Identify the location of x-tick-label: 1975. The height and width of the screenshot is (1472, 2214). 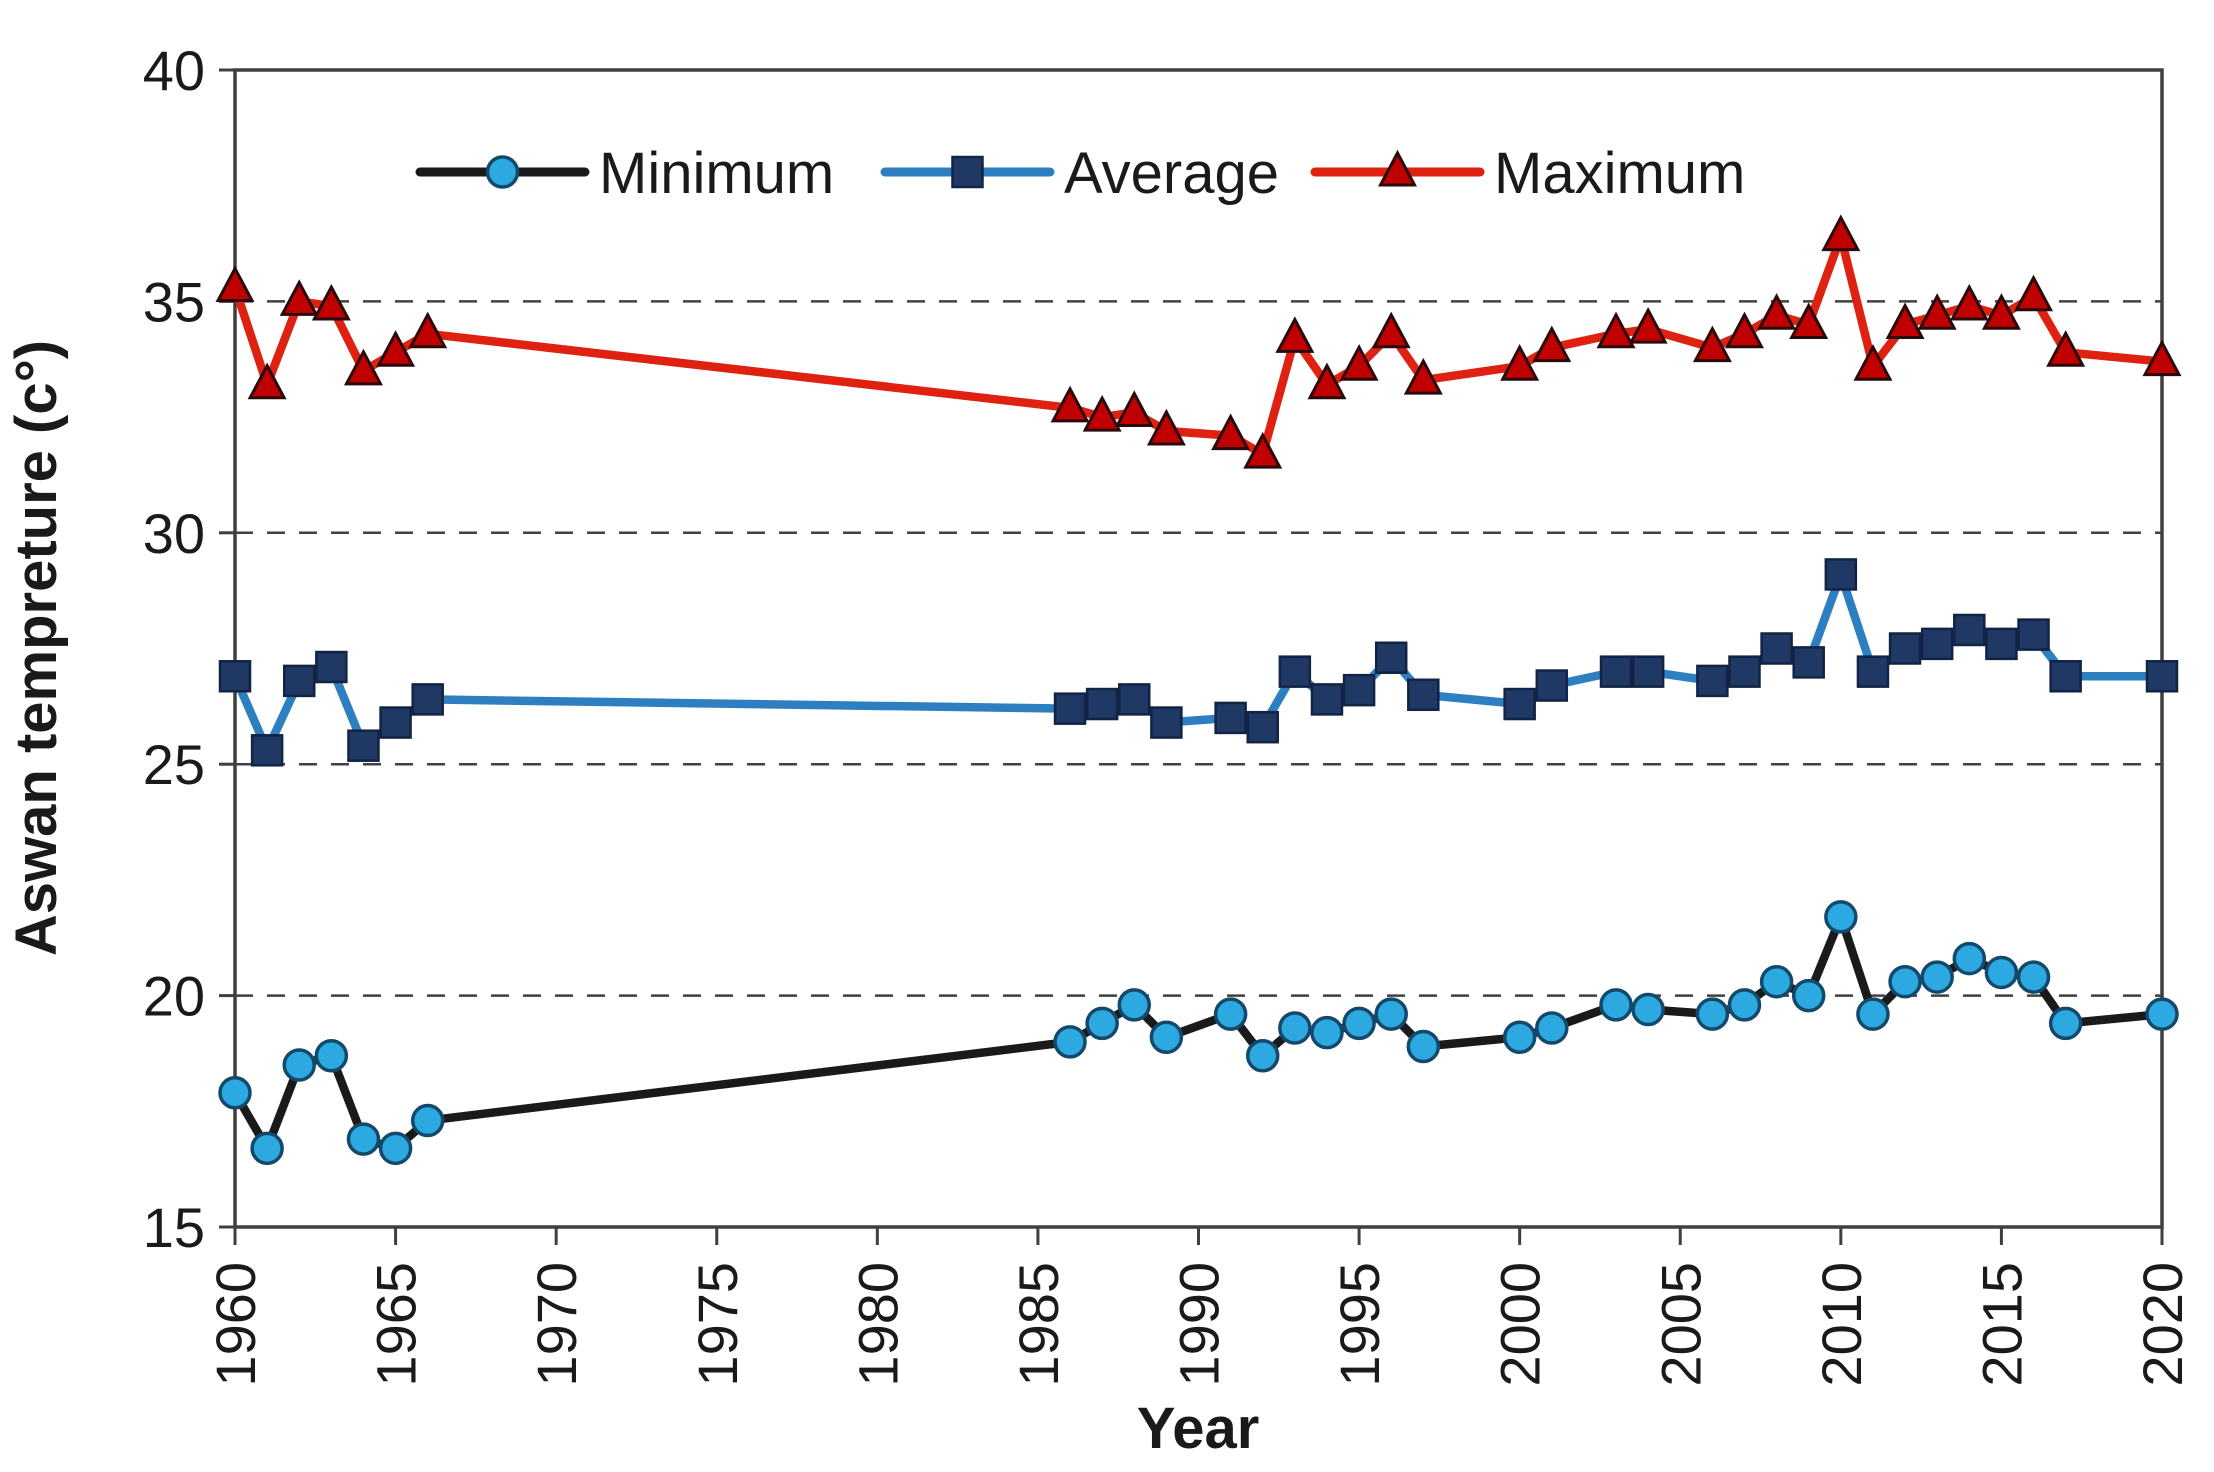
(717, 1324).